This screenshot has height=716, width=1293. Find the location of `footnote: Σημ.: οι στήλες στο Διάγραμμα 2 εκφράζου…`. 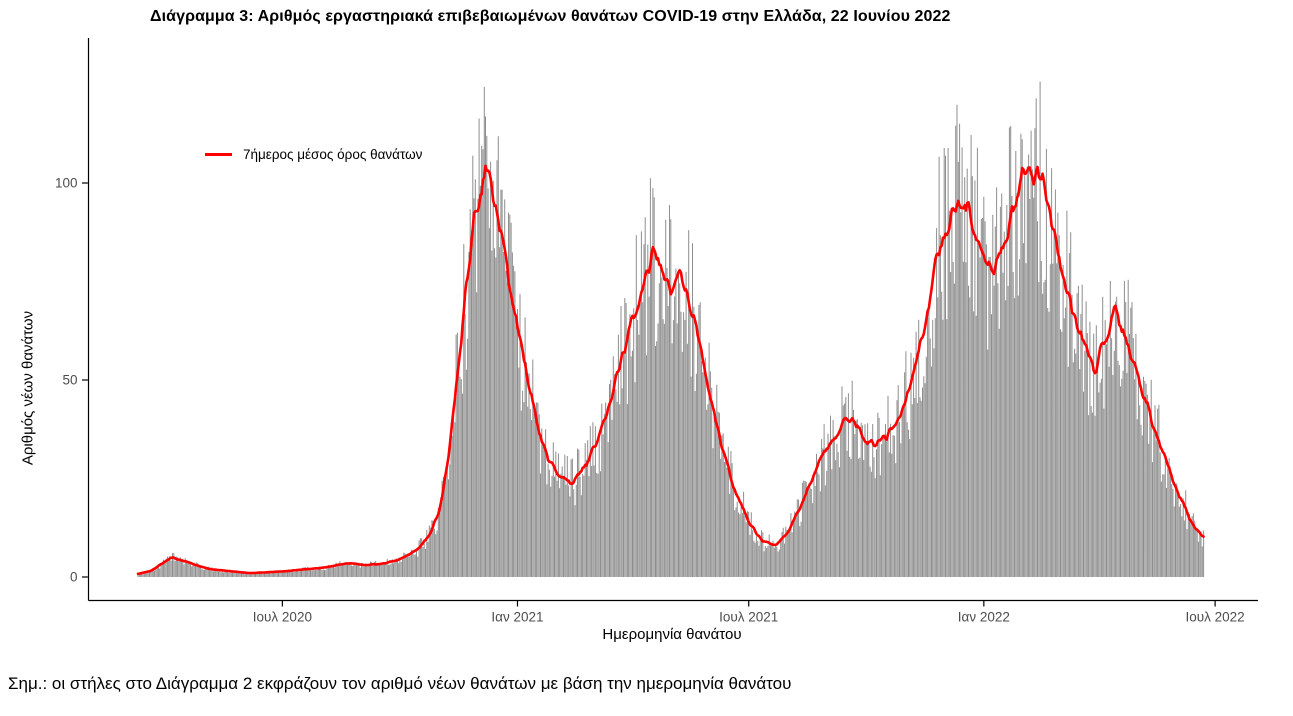

footnote: Σημ.: οι στήλες στο Διάγραμμα 2 εκφράζου… is located at coordinates (400, 683).